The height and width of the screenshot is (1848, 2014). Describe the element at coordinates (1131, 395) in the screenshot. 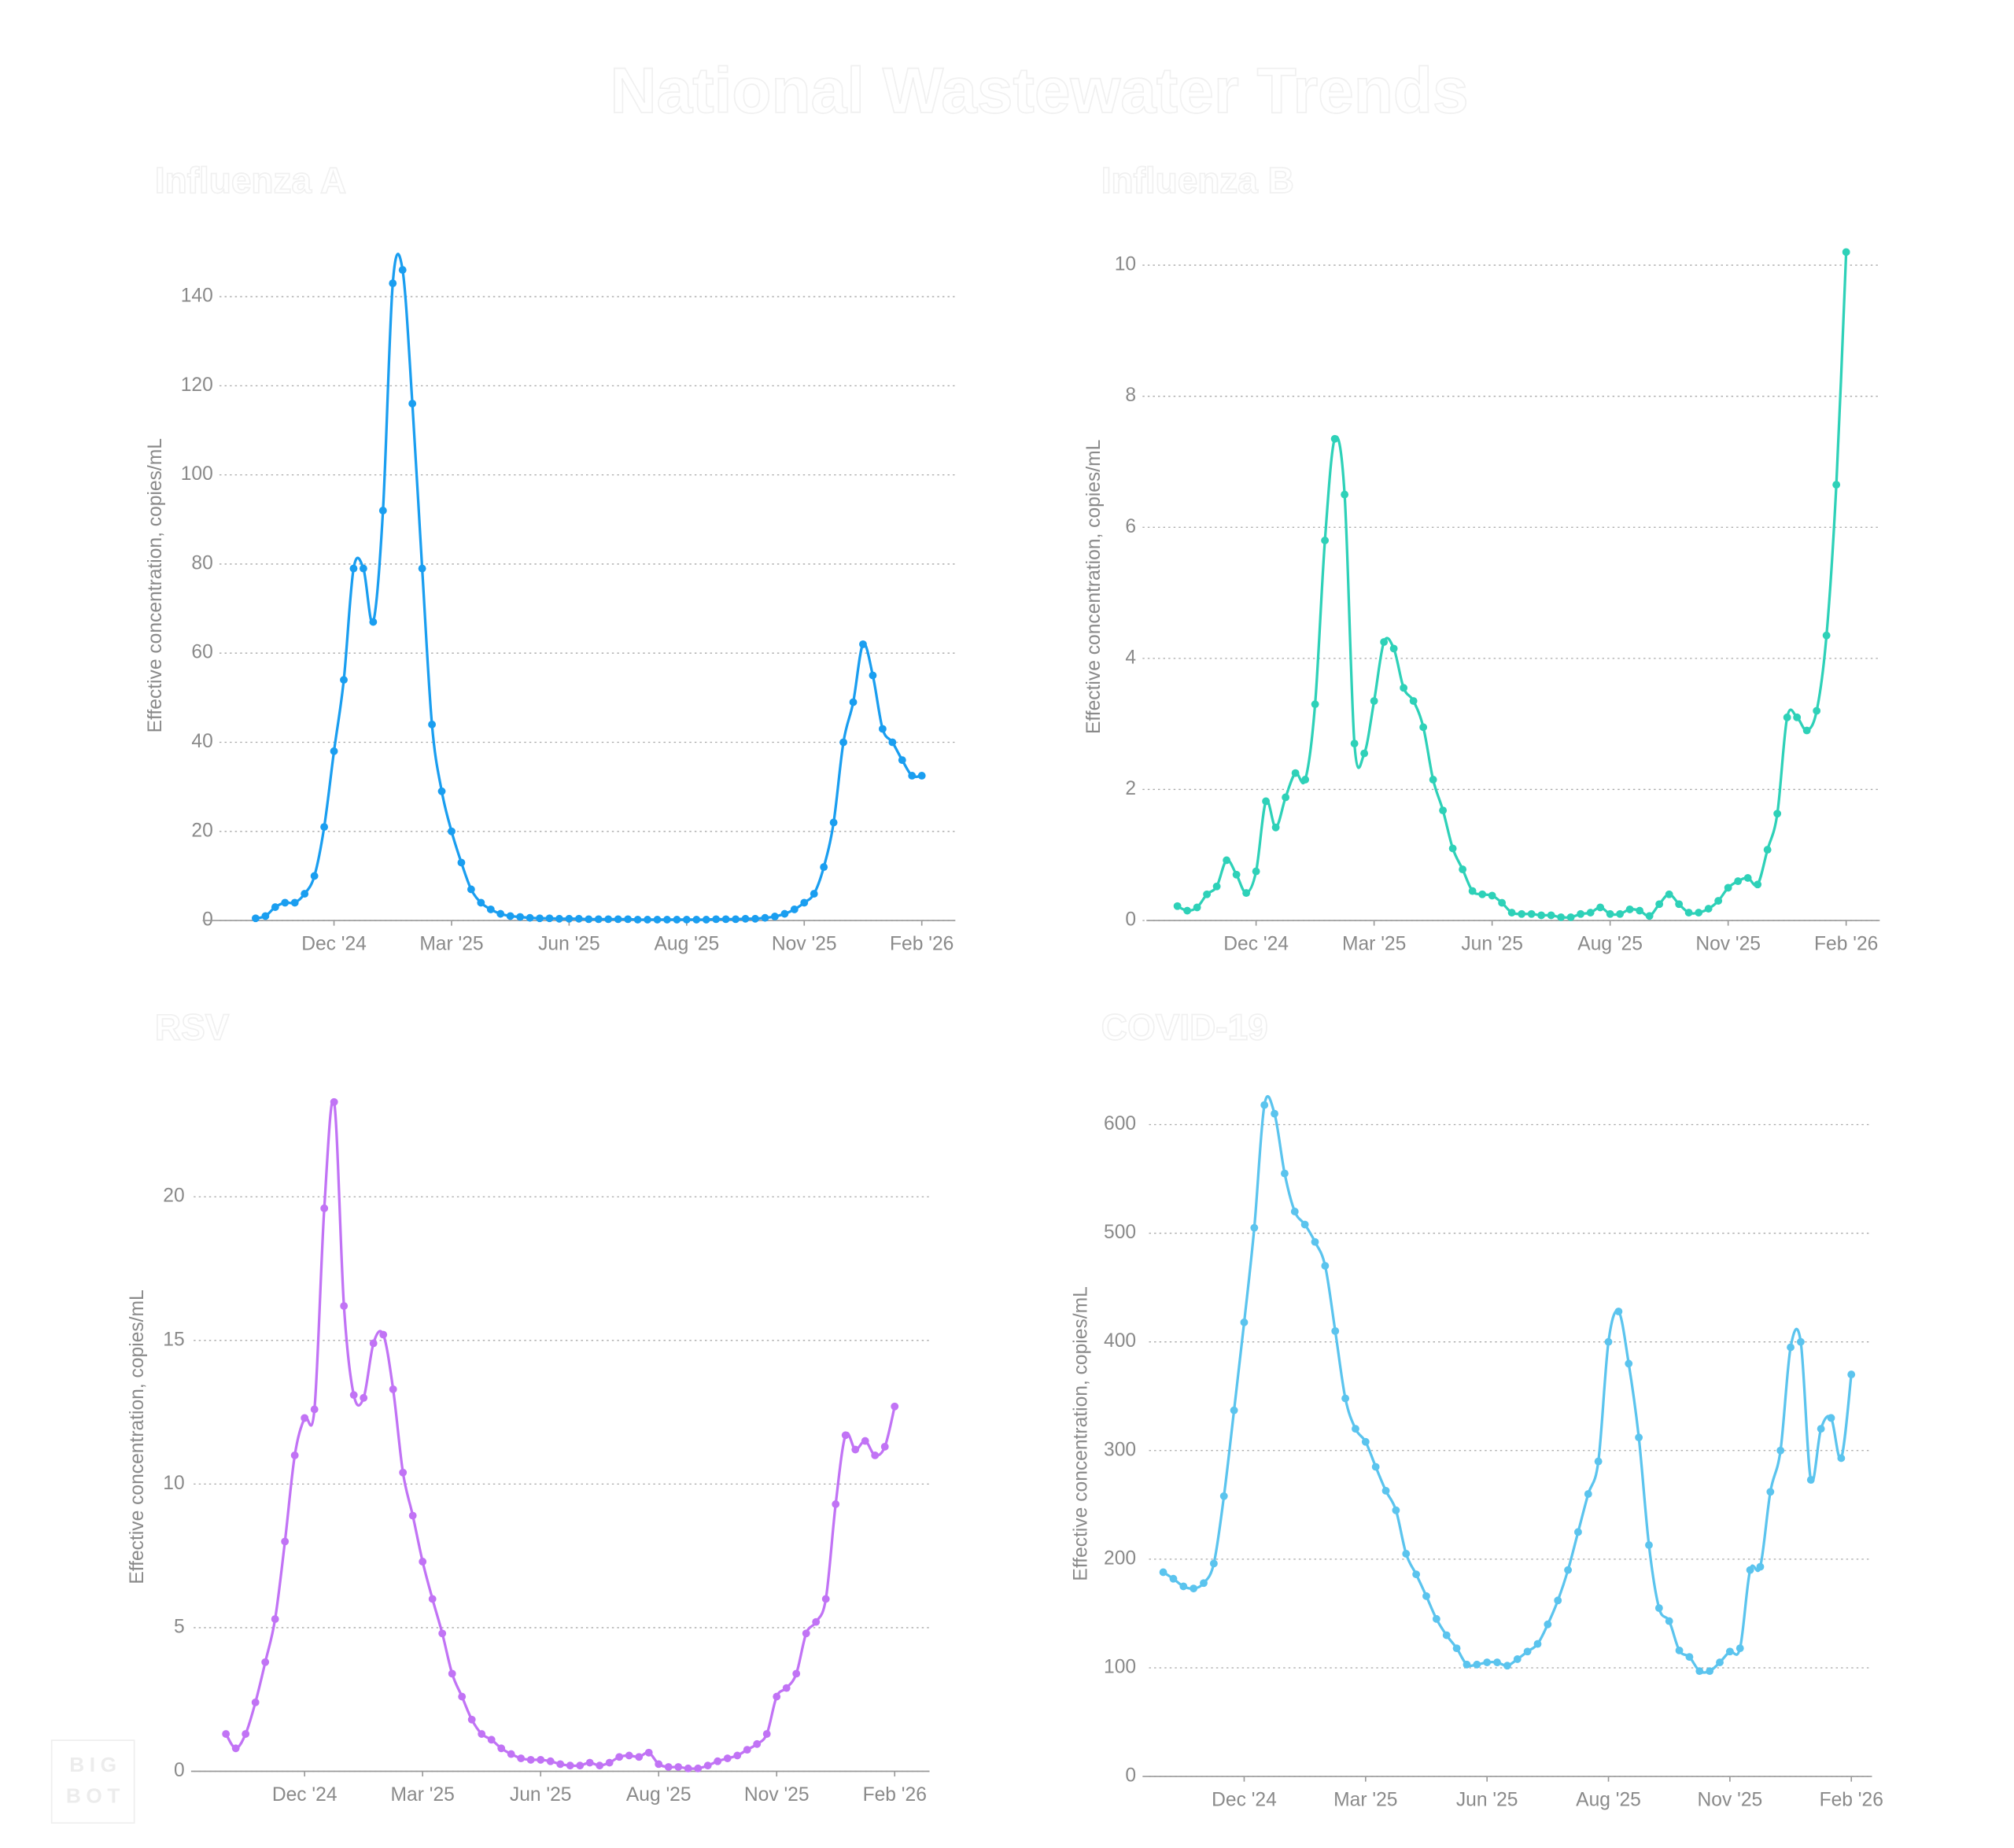

I see `y-tick-label: 8` at that location.